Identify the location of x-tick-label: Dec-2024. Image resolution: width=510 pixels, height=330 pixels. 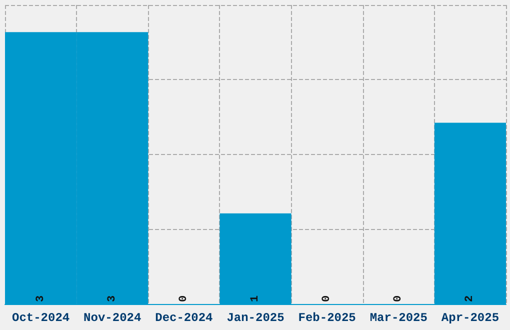
(184, 318).